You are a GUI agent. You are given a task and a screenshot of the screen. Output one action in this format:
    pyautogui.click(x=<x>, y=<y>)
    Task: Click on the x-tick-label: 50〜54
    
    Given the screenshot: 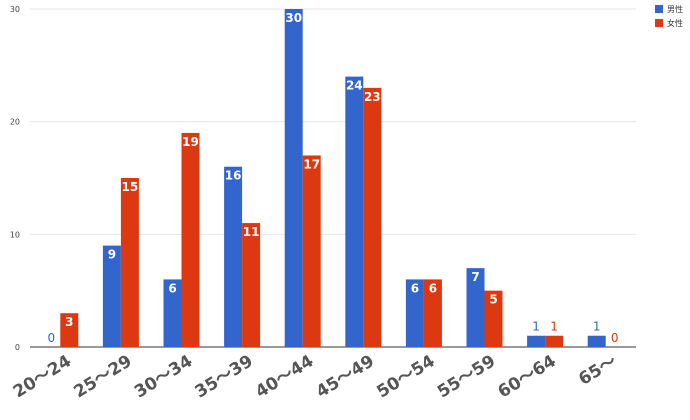 What is the action you would take?
    pyautogui.click(x=405, y=376)
    